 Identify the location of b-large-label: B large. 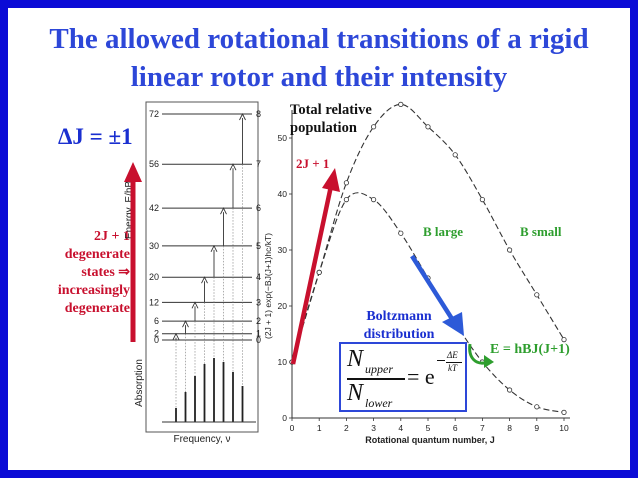
(443, 231).